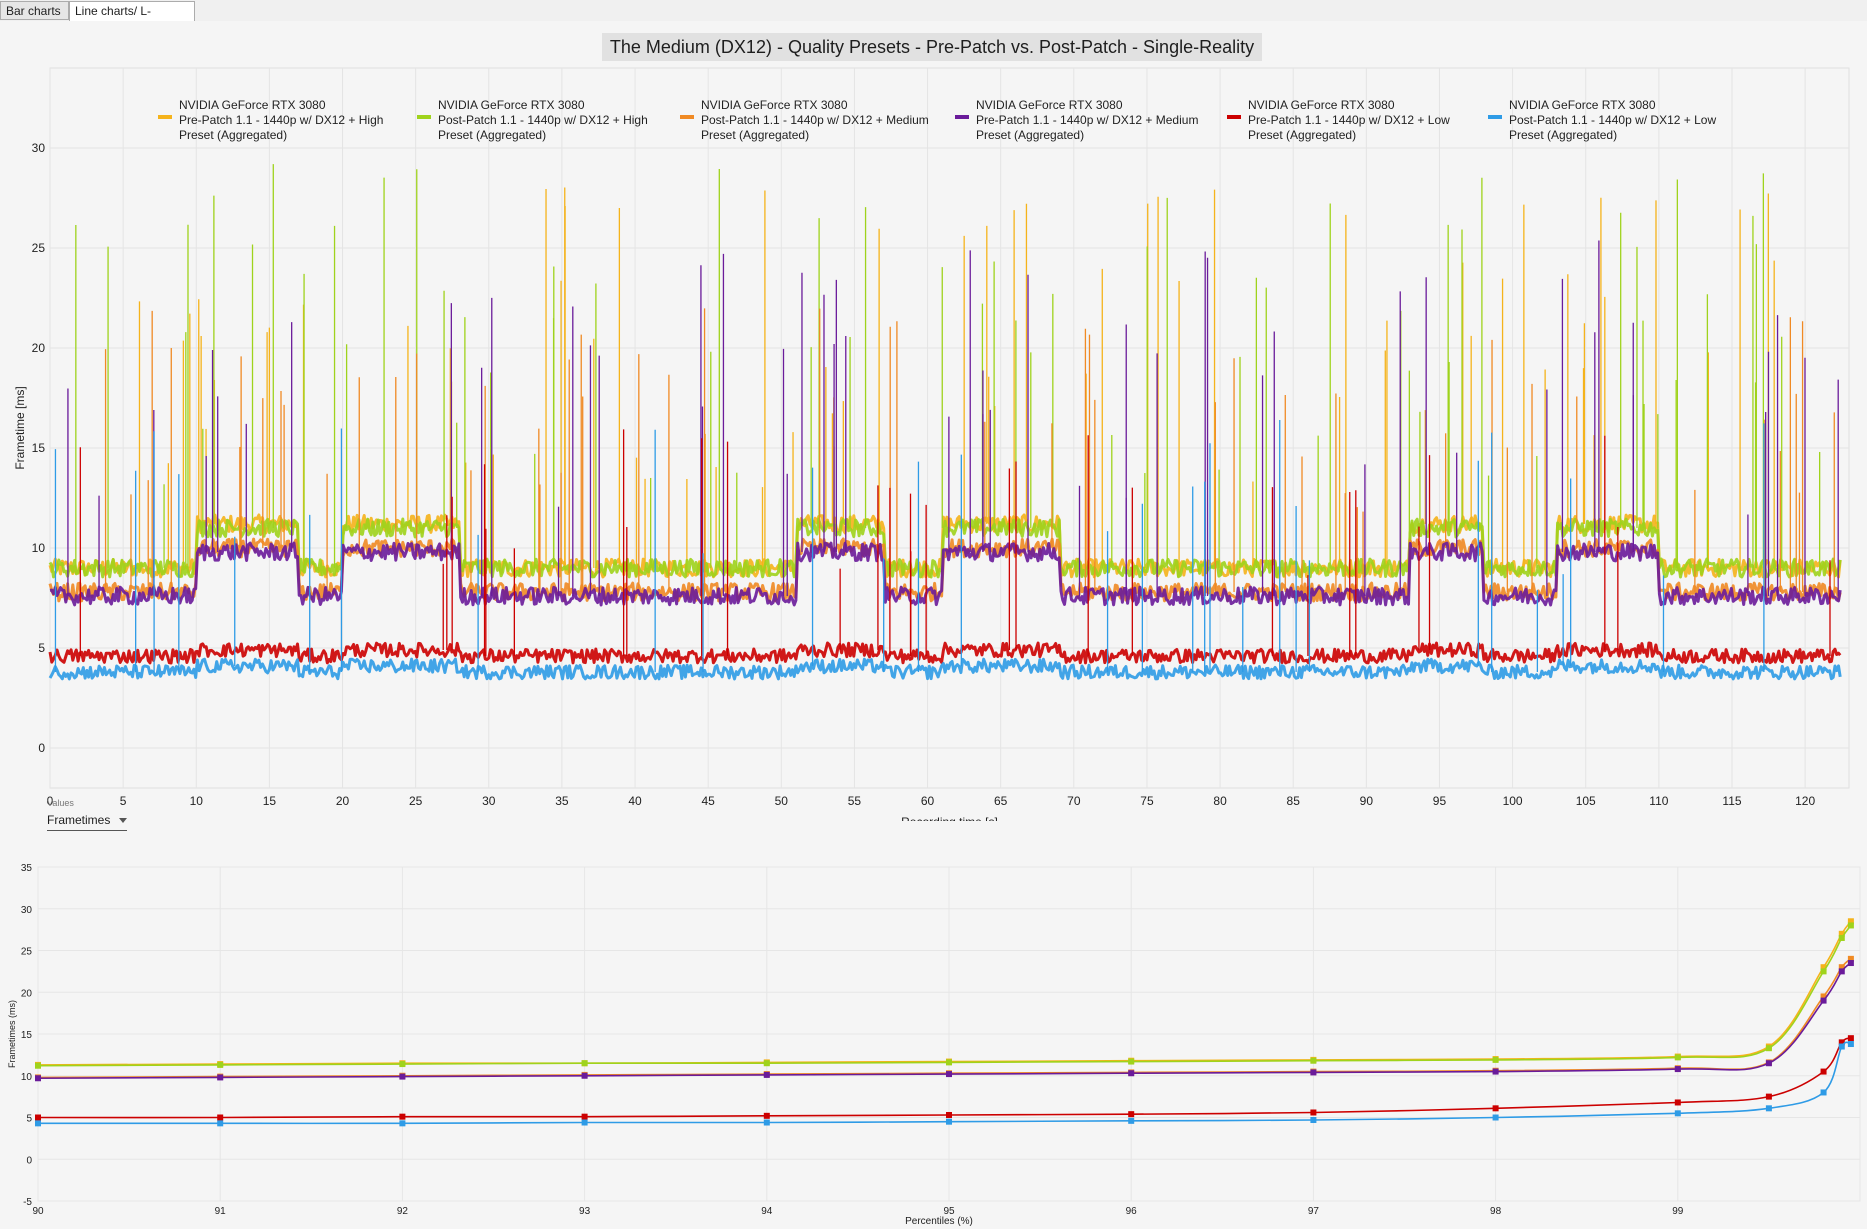 This screenshot has width=1867, height=1229. What do you see at coordinates (60, 803) in the screenshot?
I see `values-label: Values` at bounding box center [60, 803].